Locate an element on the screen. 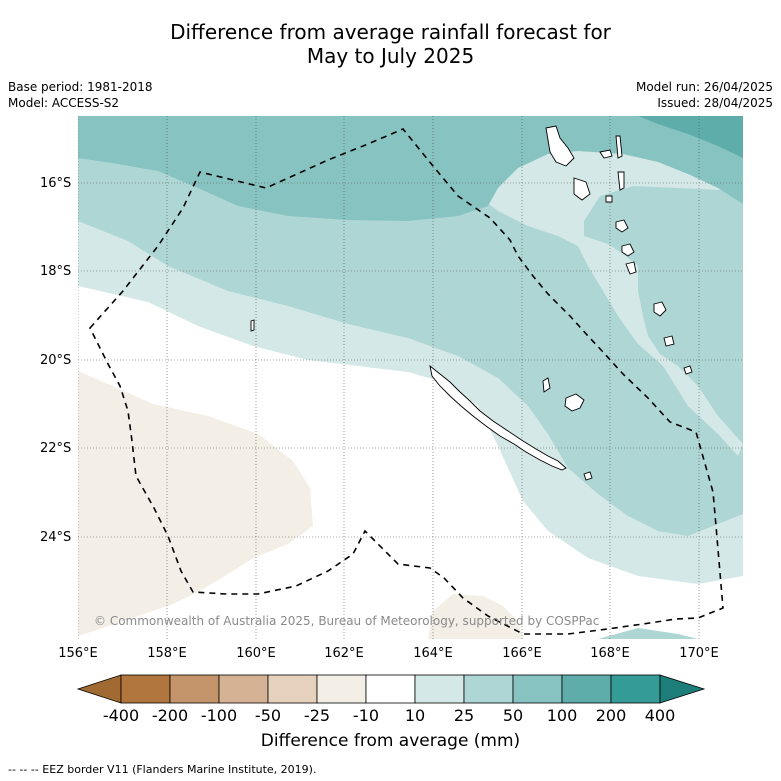 The image size is (781, 781). meta-right: Model run: 26/04/2025 Issued: 28/04/2025 is located at coordinates (704, 95).